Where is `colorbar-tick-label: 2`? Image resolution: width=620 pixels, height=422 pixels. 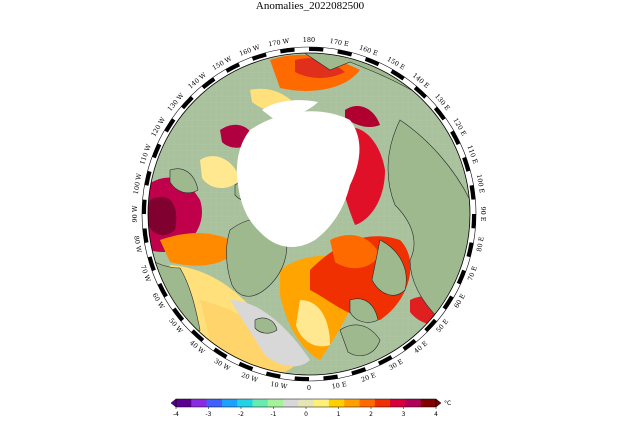 colorbar-tick-label: 2 is located at coordinates (371, 414).